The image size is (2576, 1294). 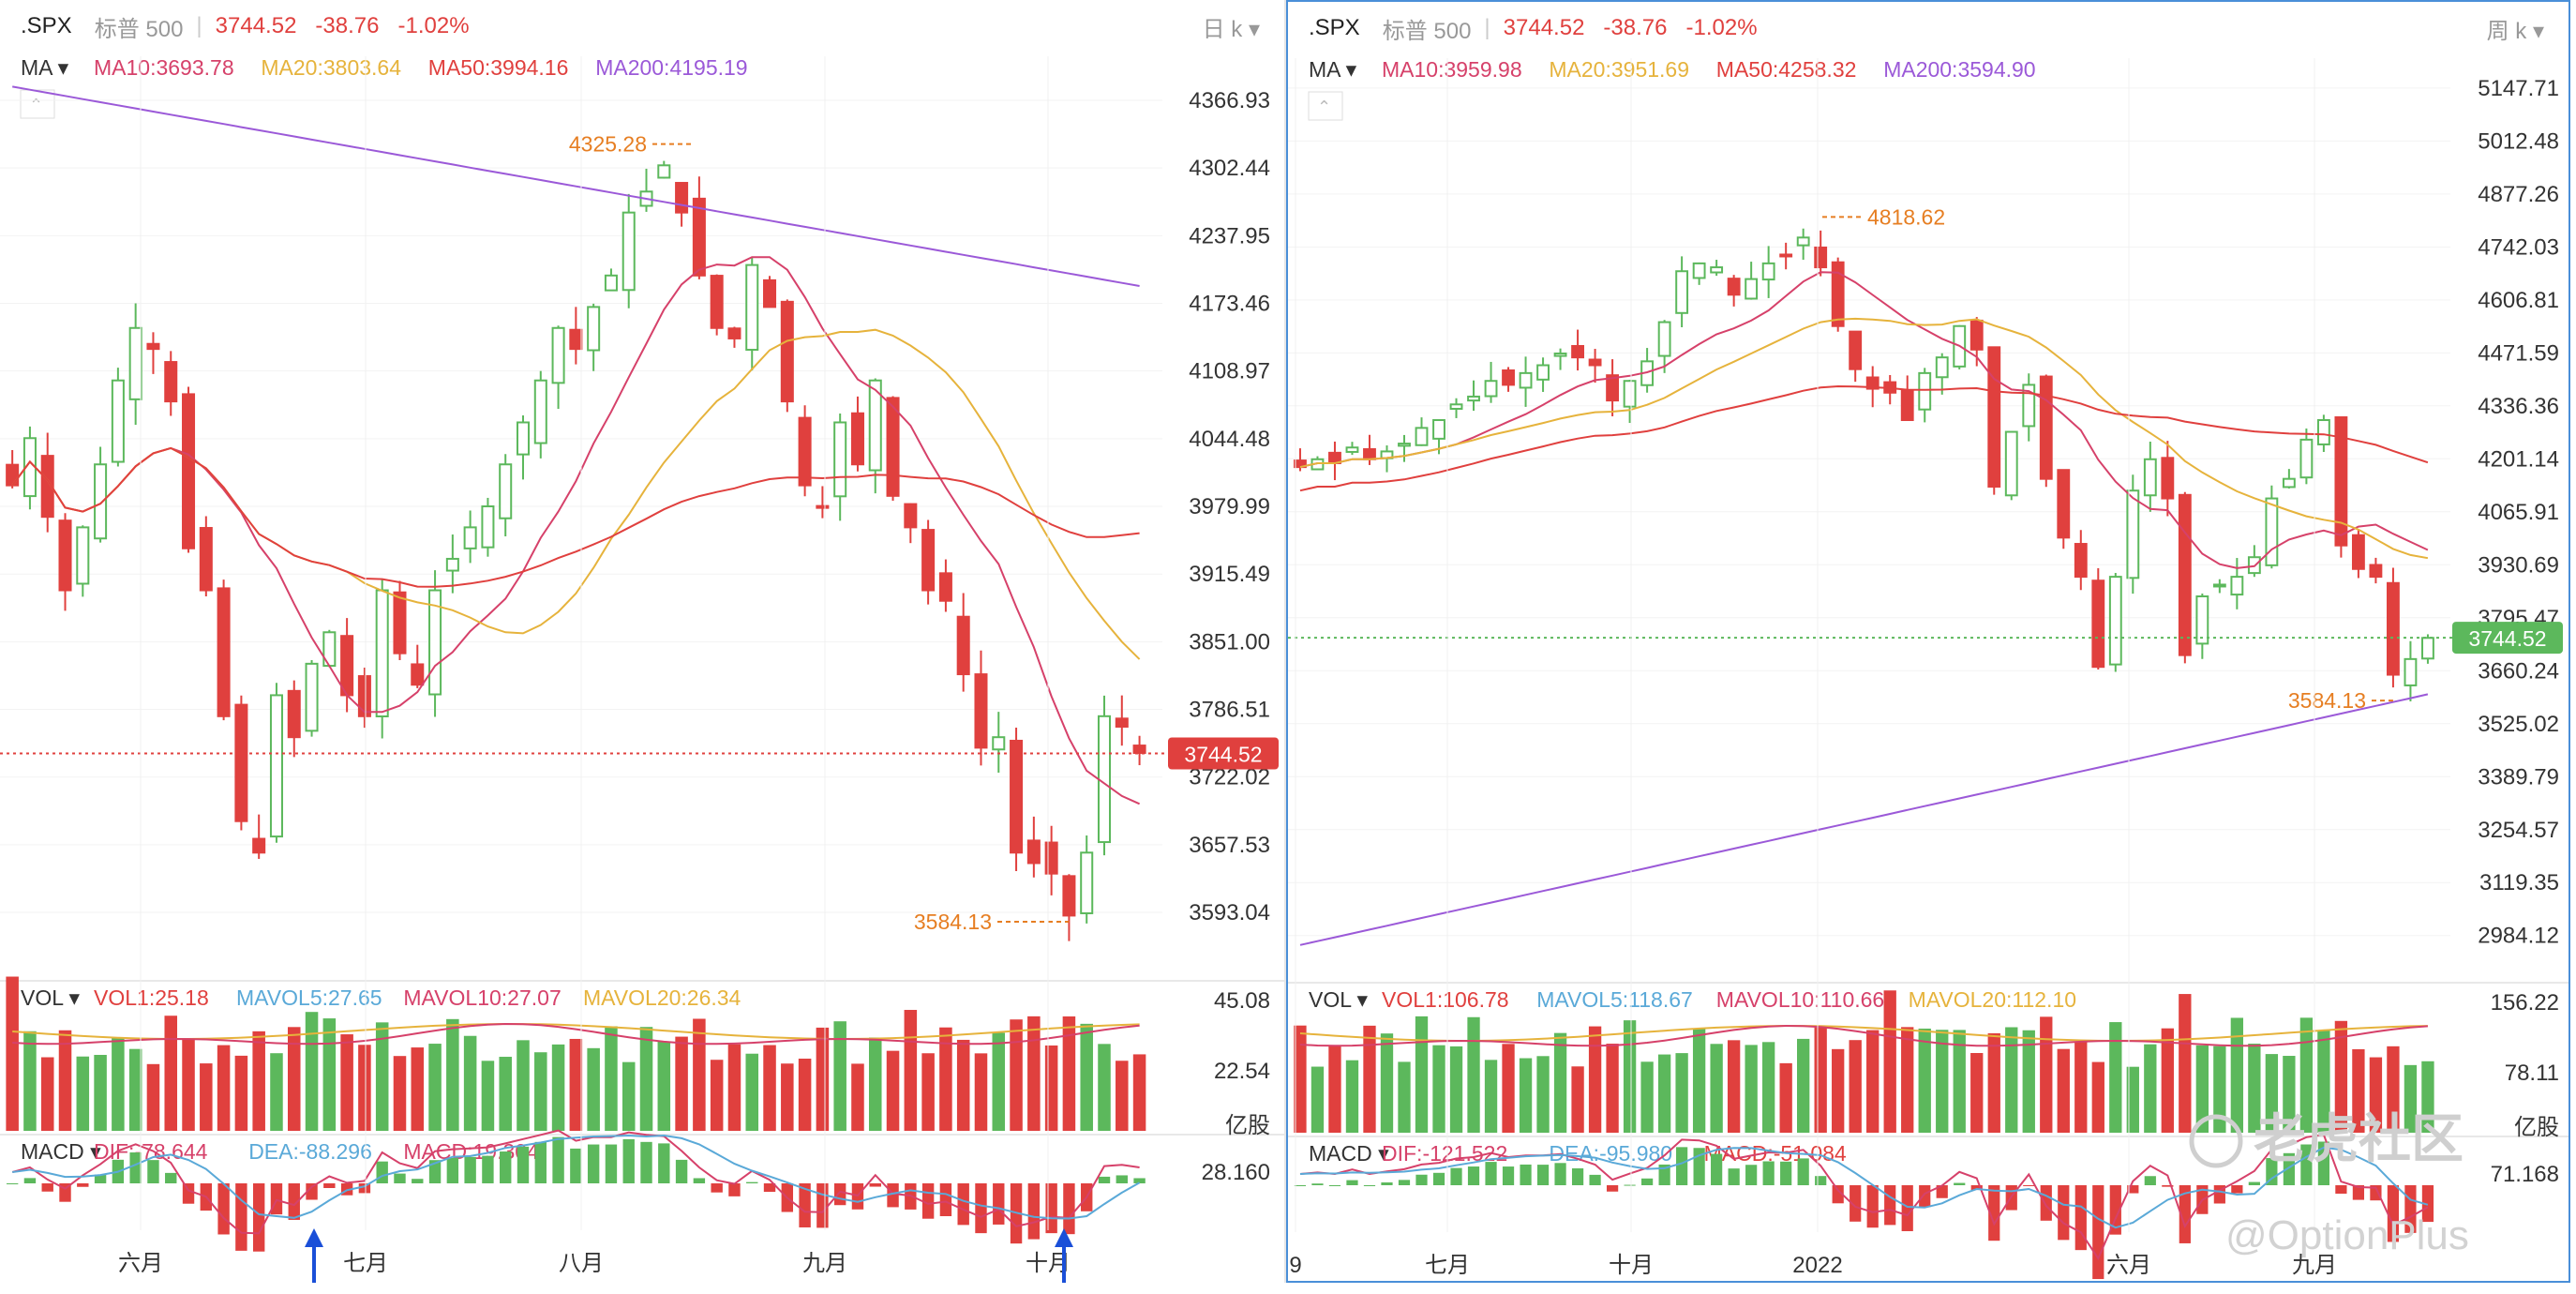 I want to click on x-tick-label: 七月, so click(x=366, y=1263).